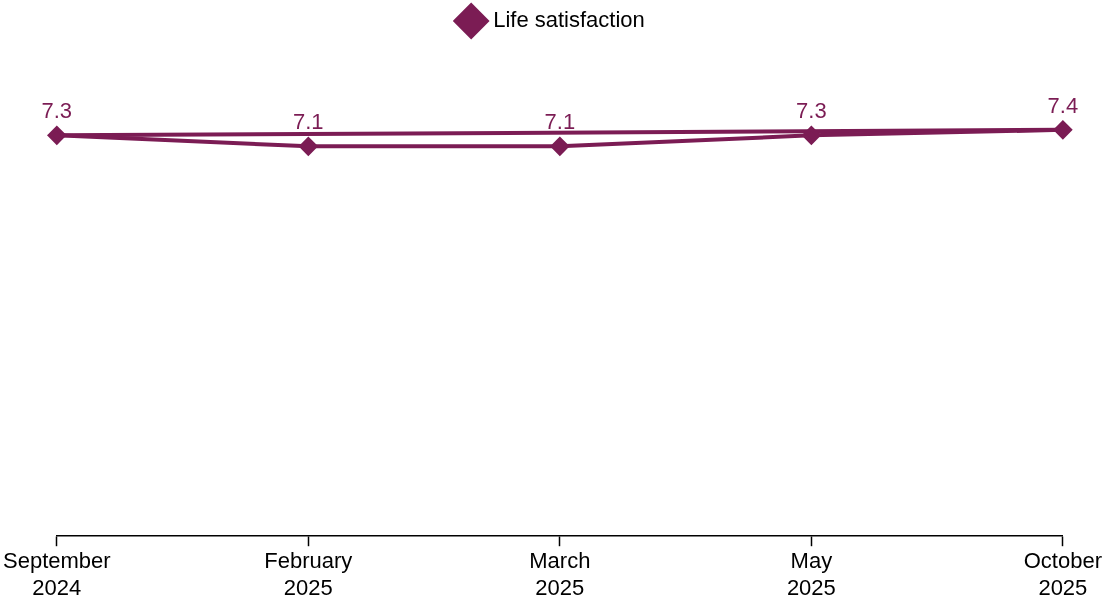 The width and height of the screenshot is (1105, 605). Describe the element at coordinates (1063, 105) in the screenshot. I see `data-label: 7.4` at that location.